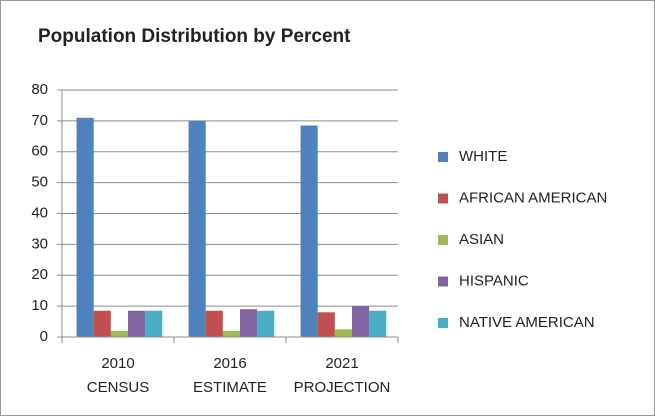 The height and width of the screenshot is (416, 655). I want to click on y-tick-label: 80, so click(39, 89).